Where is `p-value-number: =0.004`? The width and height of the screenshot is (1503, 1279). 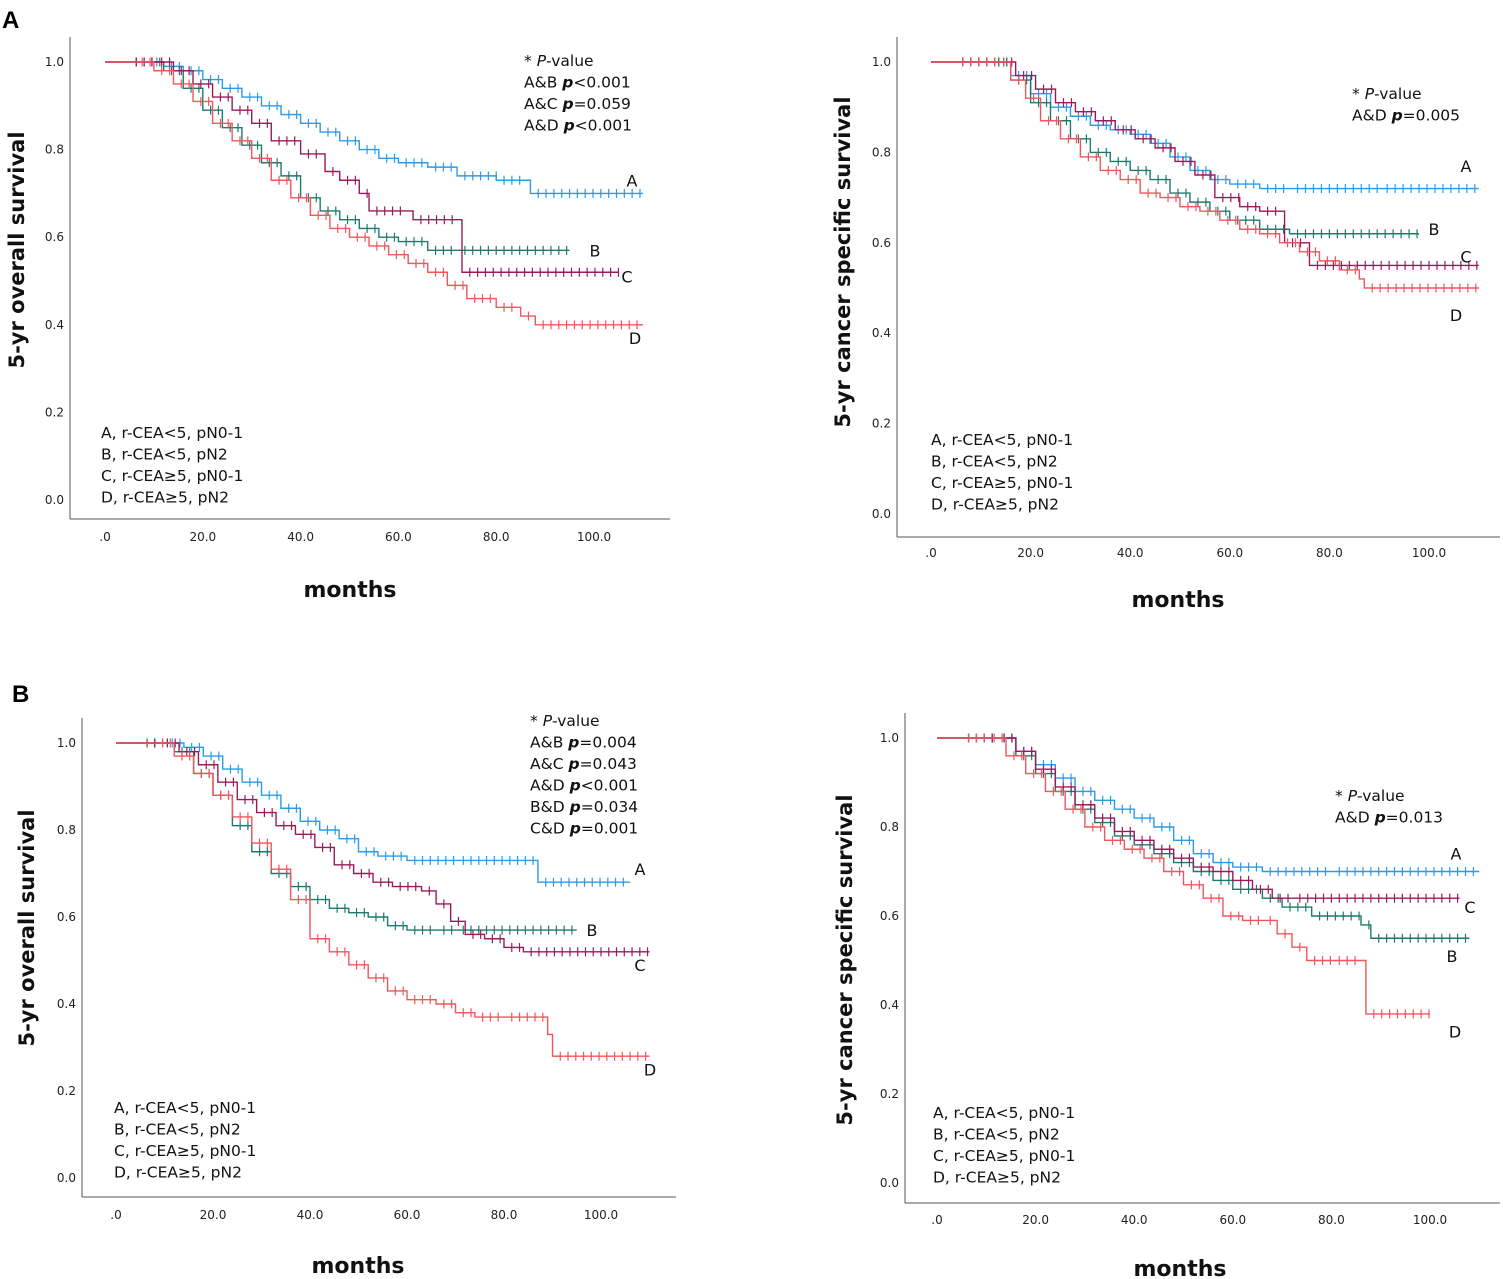
p-value-number: =0.004 is located at coordinates (607, 743).